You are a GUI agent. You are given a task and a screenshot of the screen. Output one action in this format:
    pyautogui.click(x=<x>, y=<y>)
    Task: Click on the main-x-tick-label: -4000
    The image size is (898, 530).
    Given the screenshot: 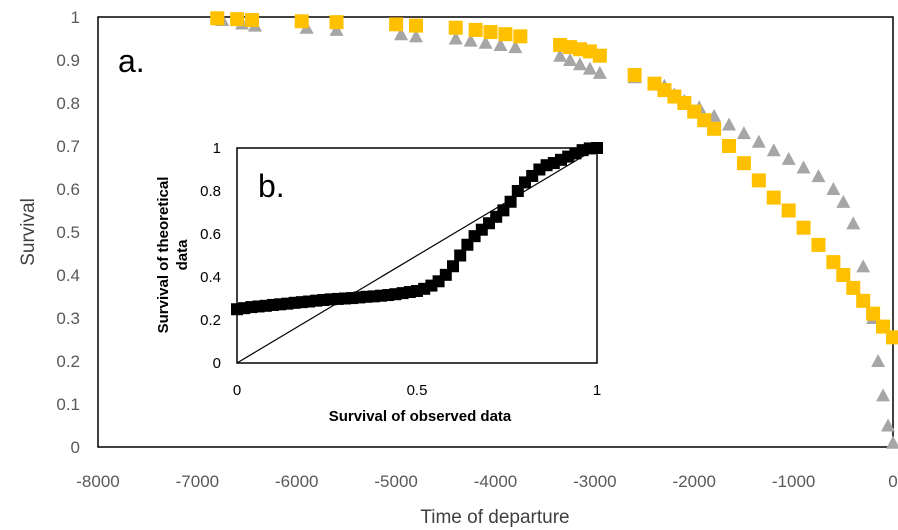 What is the action you would take?
    pyautogui.click(x=495, y=481)
    